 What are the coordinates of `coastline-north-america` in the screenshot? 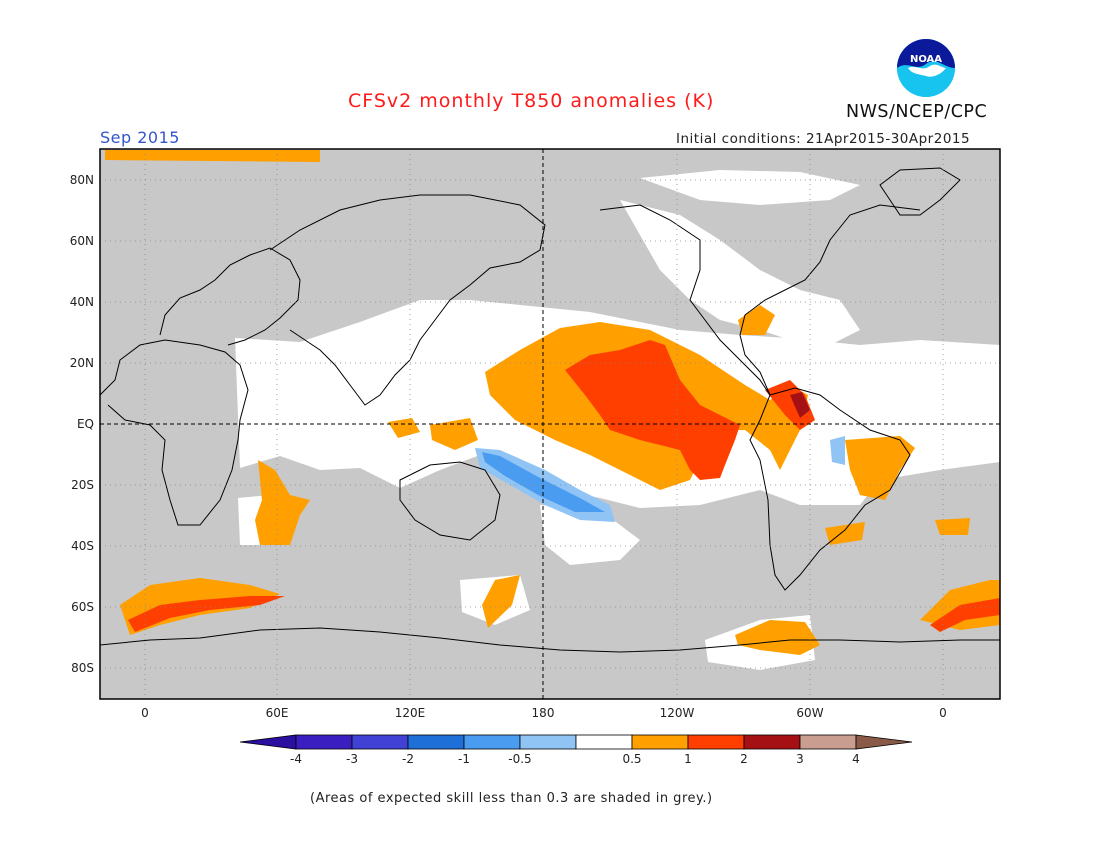 It's located at (760, 300).